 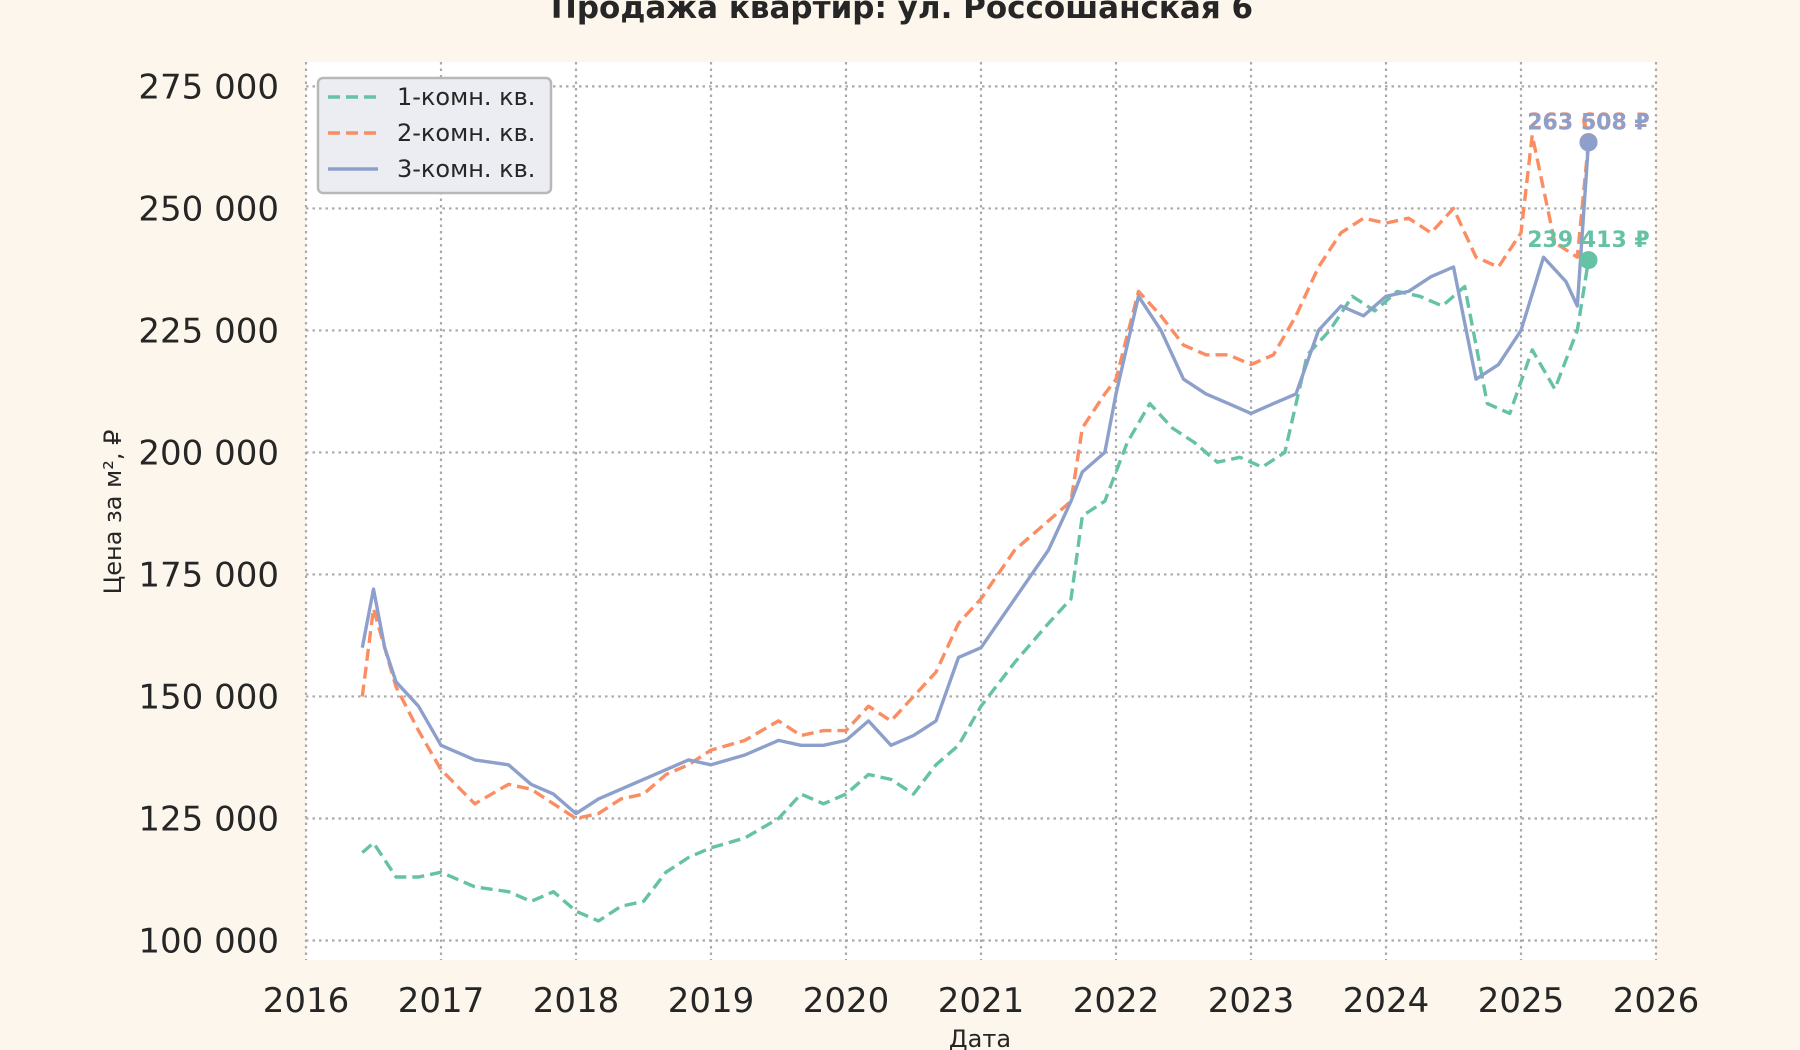 What do you see at coordinates (441, 1001) in the screenshot?
I see `x-tick-label-2017: 2017` at bounding box center [441, 1001].